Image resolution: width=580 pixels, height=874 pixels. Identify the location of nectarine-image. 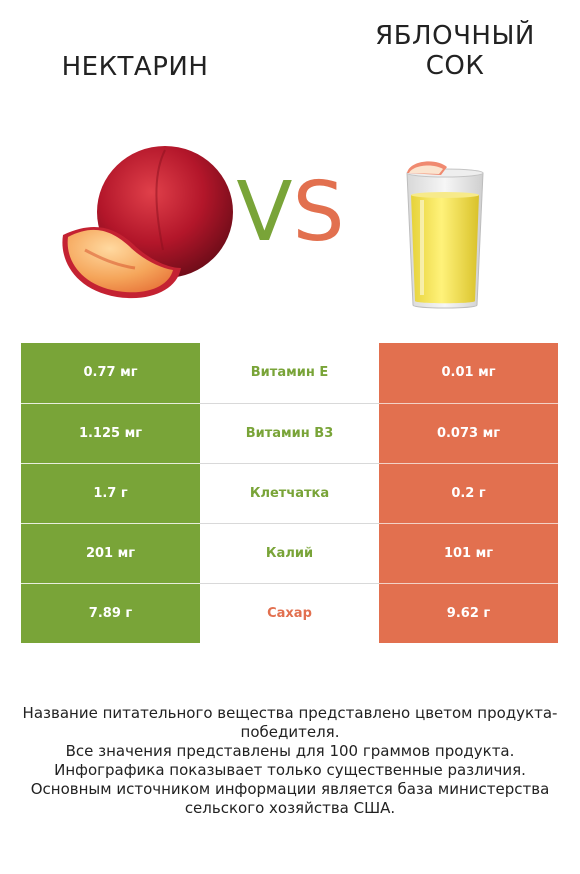
(147, 222).